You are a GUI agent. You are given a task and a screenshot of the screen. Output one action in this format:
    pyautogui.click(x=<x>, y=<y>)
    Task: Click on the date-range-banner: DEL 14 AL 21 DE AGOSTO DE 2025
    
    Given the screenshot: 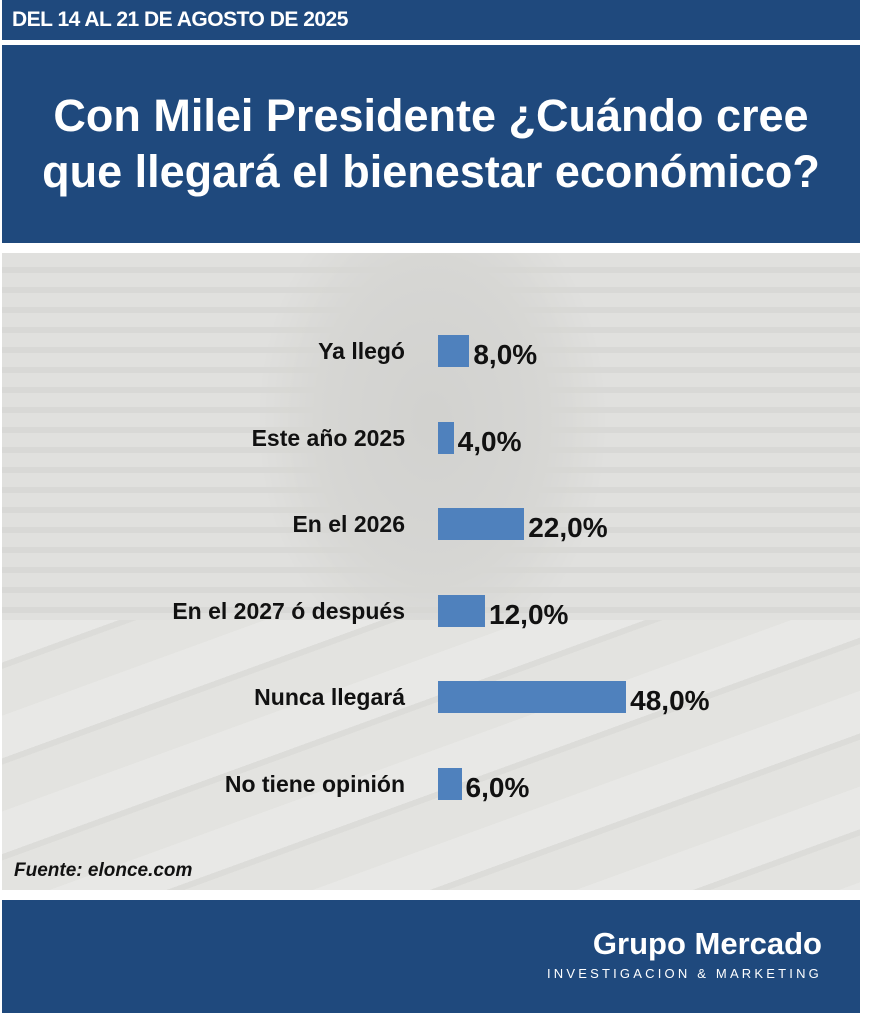 What is the action you would take?
    pyautogui.click(x=431, y=20)
    